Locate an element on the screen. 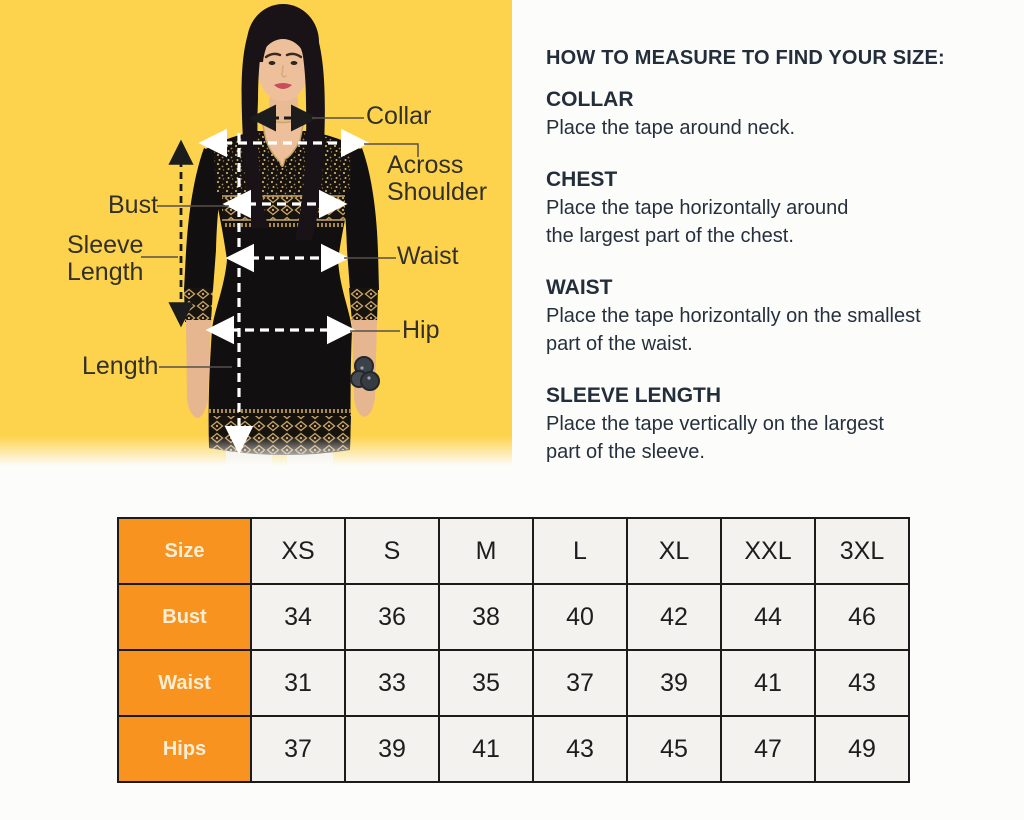  value-cell: 45 is located at coordinates (674, 749).